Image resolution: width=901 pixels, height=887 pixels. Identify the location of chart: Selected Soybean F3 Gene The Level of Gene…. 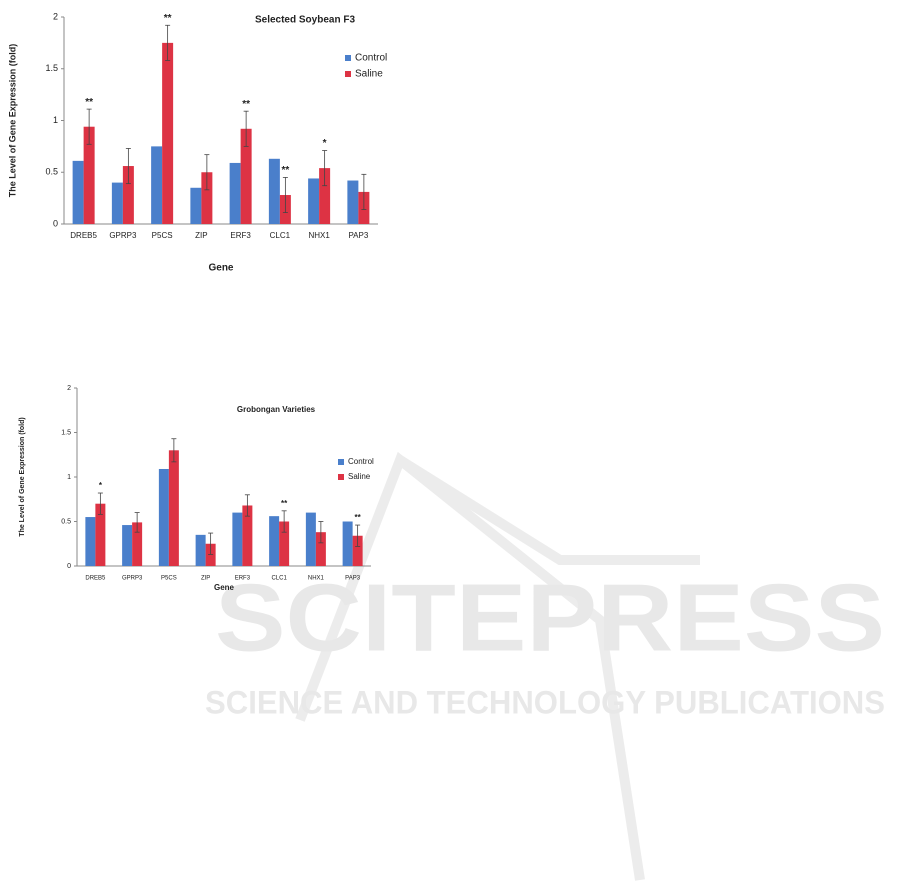
(197, 142).